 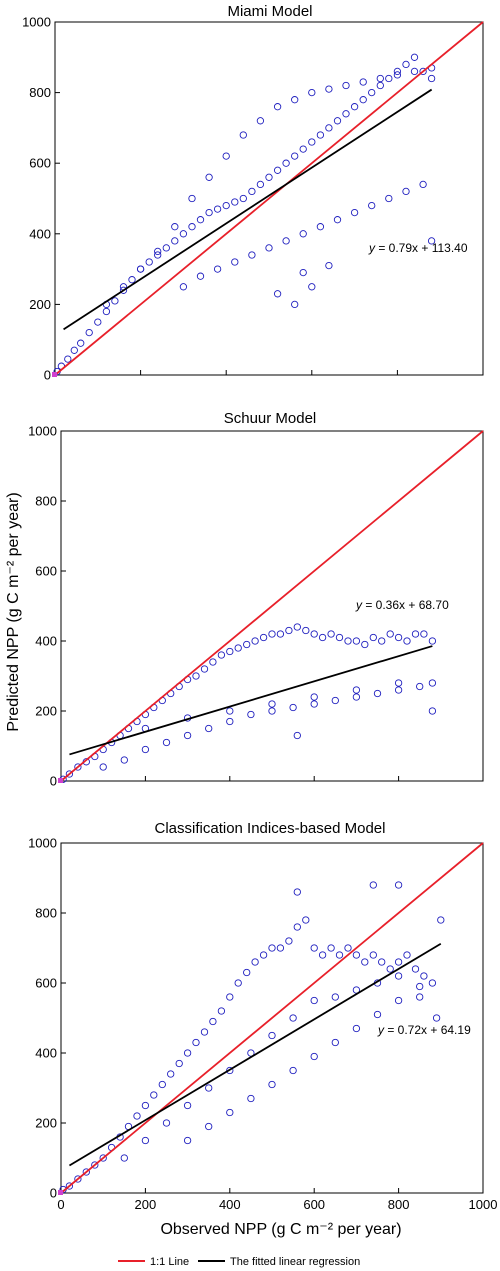 What do you see at coordinates (251, 700) in the screenshot?
I see `regression-line` at bounding box center [251, 700].